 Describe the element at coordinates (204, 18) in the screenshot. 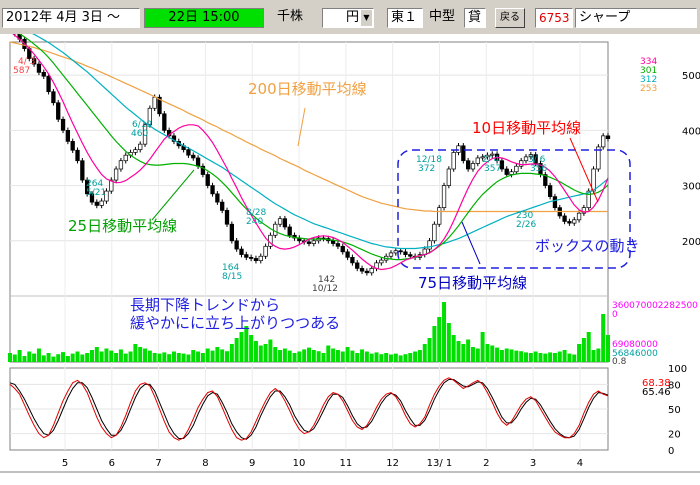

I see `date-to-field: 22日 15:00` at that location.